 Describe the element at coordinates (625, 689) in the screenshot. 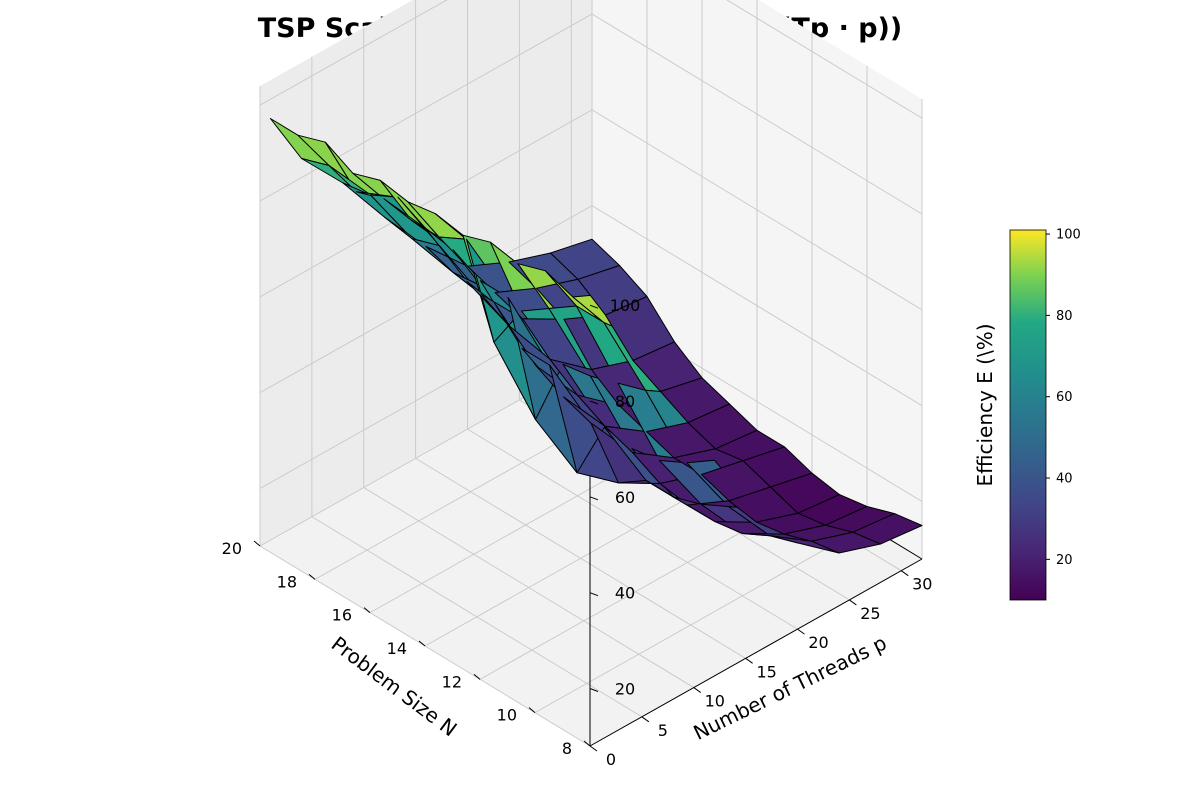

I see `z-tick-label: 20` at that location.